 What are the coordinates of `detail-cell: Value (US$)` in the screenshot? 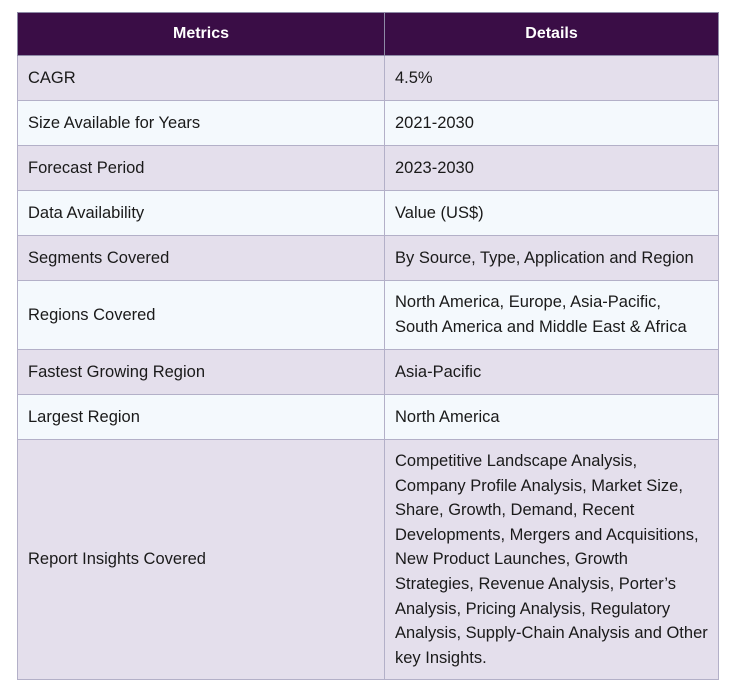 It's located at (551, 213).